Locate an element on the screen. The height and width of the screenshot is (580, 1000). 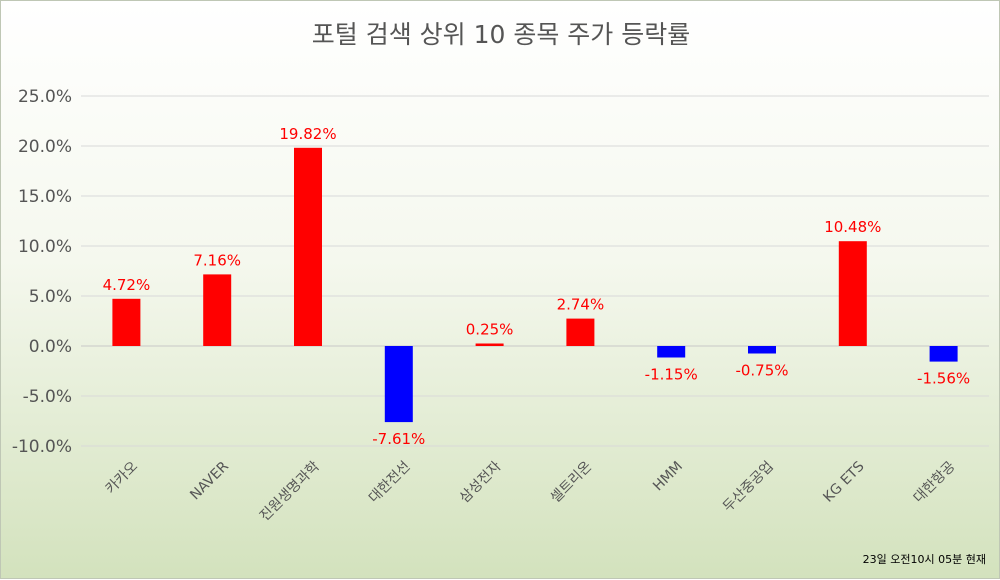
data-label: 4.72% is located at coordinates (127, 285).